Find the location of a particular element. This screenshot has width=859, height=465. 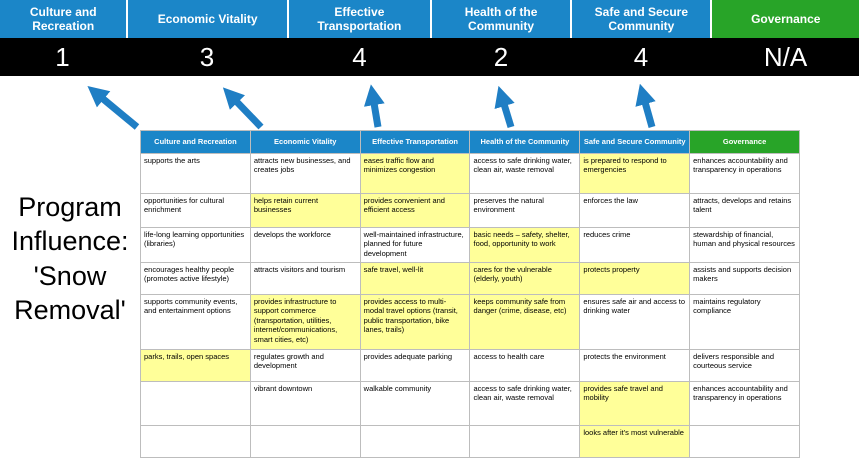

pillar-header: Culture and Recreation is located at coordinates (63, 19).